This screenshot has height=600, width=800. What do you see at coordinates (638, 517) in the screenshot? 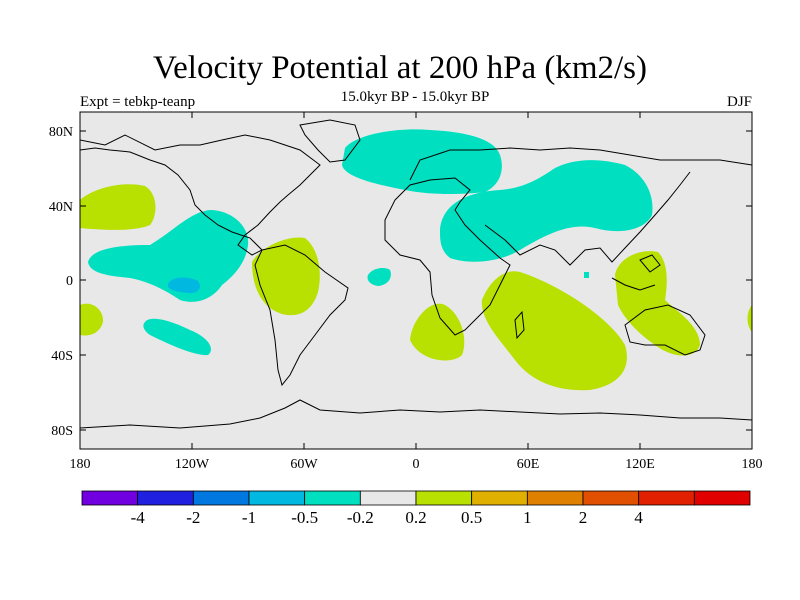
I see `colorbar-label: 4` at bounding box center [638, 517].